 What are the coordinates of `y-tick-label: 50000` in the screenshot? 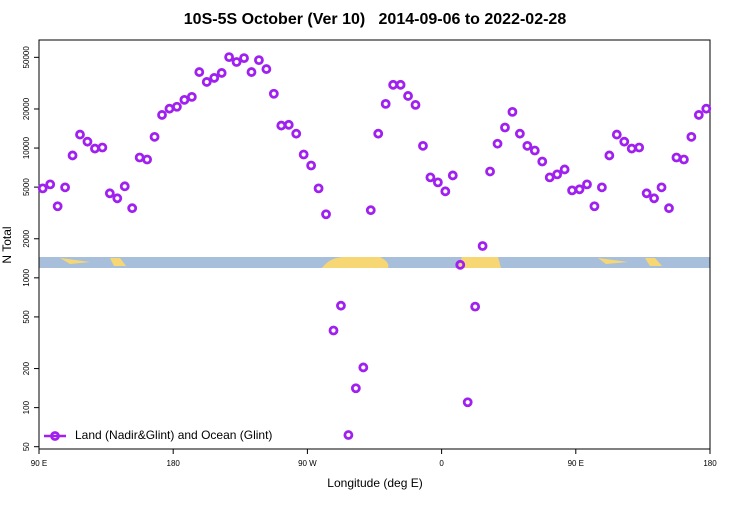 It's located at (26, 57).